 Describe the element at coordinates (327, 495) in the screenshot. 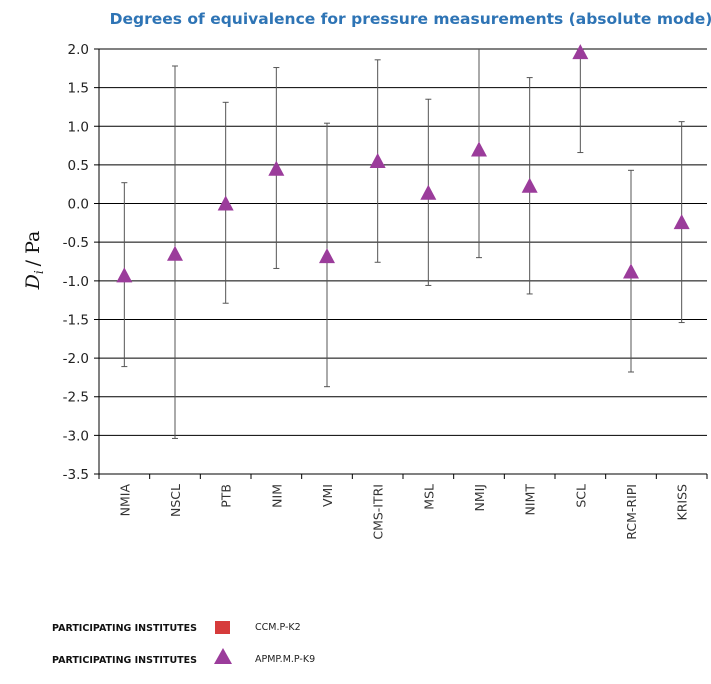

I see `x-tick-label: VMI` at that location.